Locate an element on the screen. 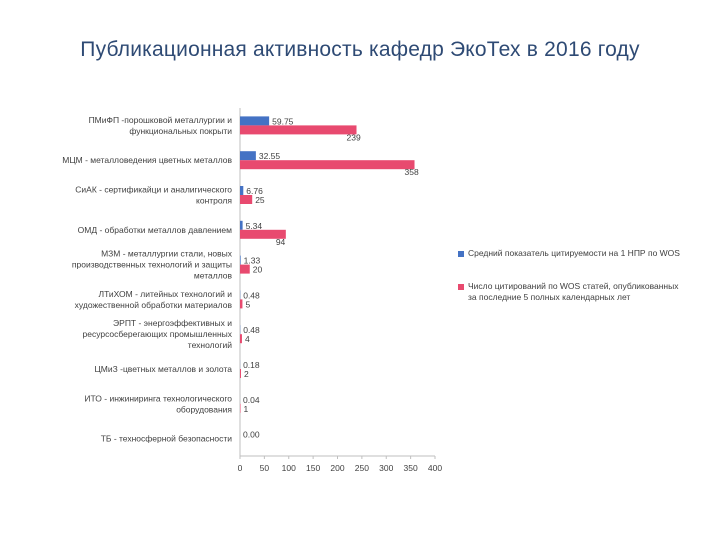 This screenshot has width=720, height=540. category-label-line: производственных технологий и защиты is located at coordinates (152, 265).